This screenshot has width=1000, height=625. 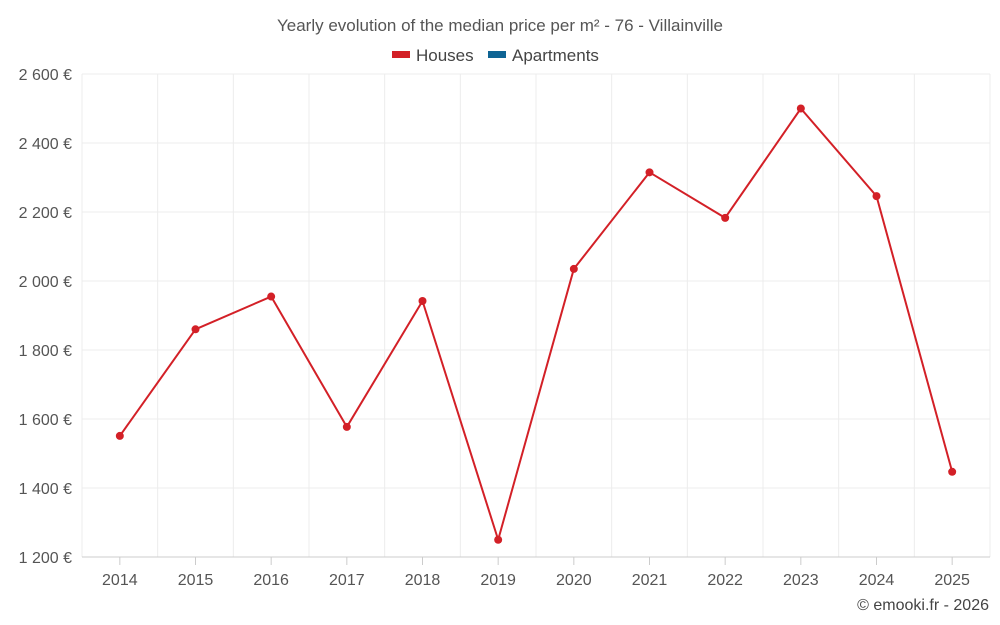 What do you see at coordinates (423, 580) in the screenshot?
I see `x-tick-label: 2018` at bounding box center [423, 580].